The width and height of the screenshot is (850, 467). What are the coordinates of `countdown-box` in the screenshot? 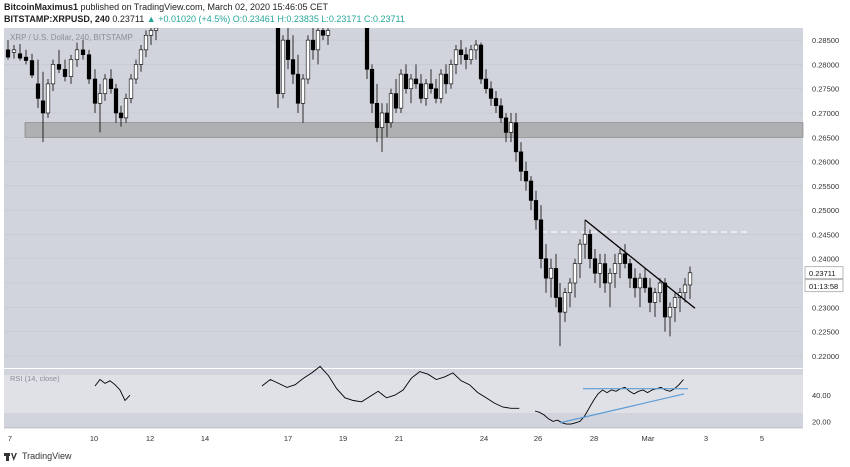 It's located at (824, 286).